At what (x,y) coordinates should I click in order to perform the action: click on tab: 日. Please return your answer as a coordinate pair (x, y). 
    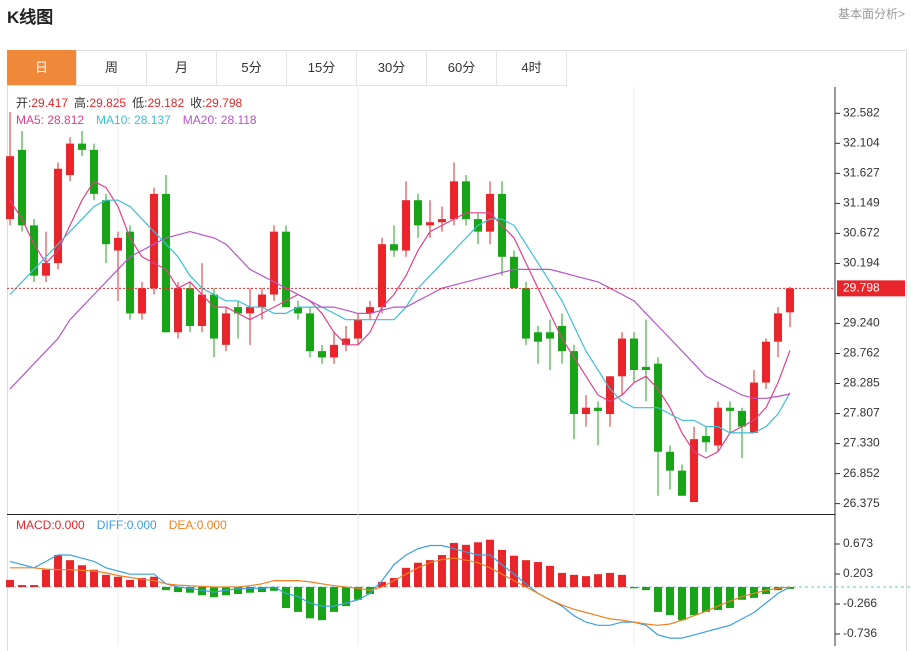
    Looking at the image, I should click on (42, 68).